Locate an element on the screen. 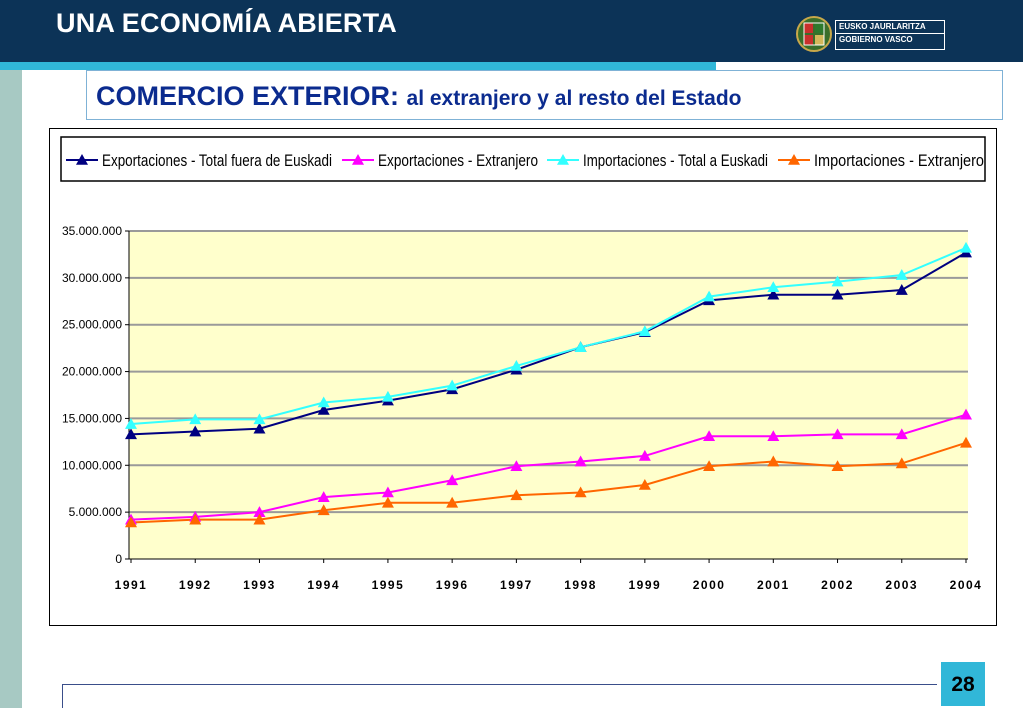  gobierno-vasco-logo: EUSKO JAURLARITZA GOBIERNO VASCO is located at coordinates (870, 34).